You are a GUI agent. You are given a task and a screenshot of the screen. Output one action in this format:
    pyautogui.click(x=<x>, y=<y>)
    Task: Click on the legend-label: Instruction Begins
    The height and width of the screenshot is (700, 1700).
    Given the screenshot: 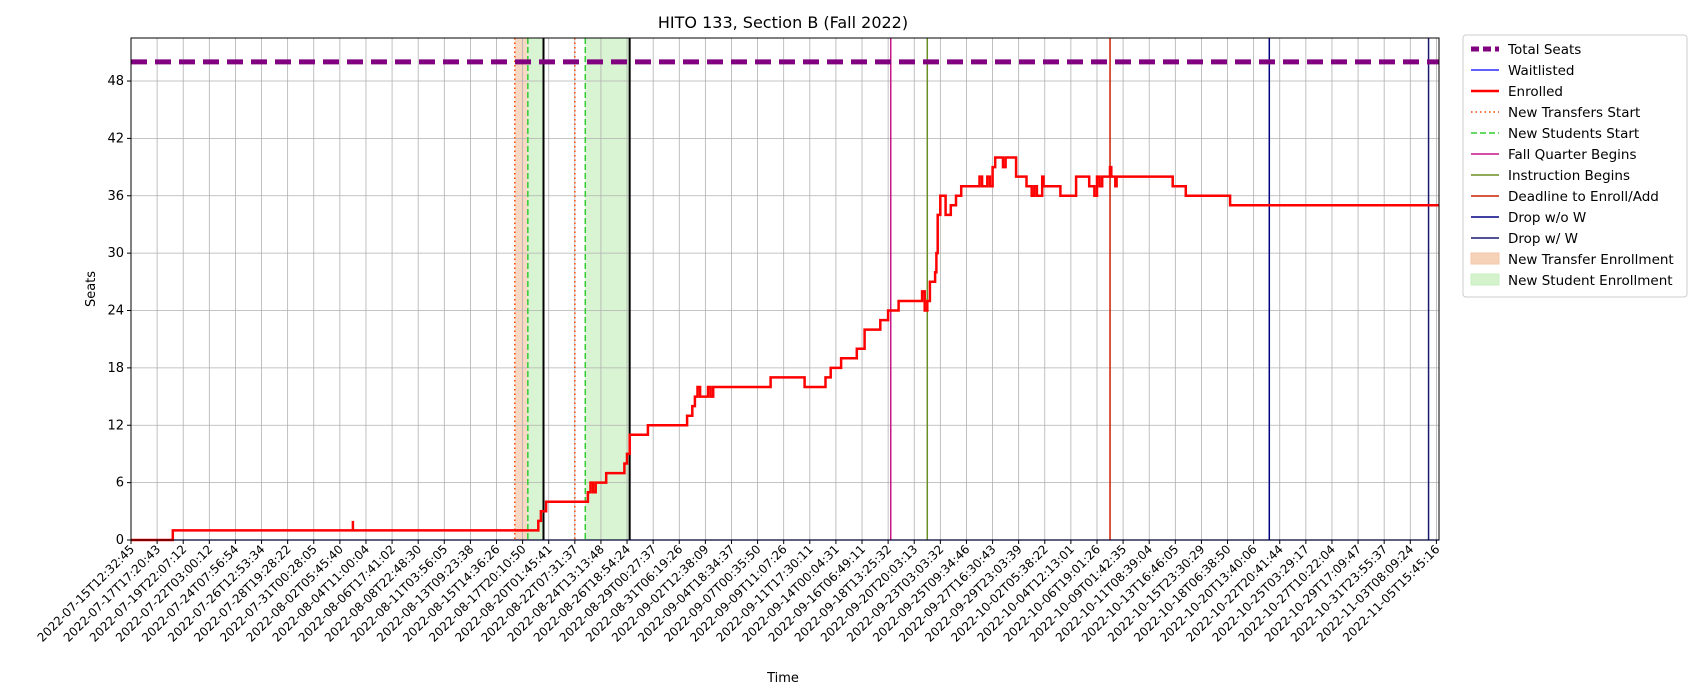 What is the action you would take?
    pyautogui.click(x=1569, y=176)
    